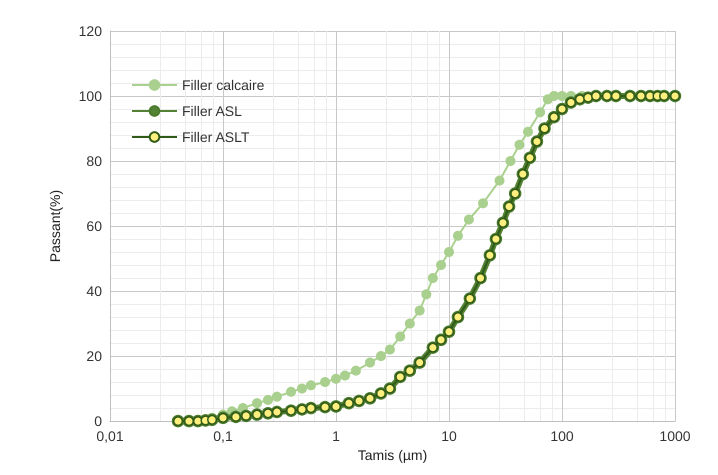 The width and height of the screenshot is (718, 475). What do you see at coordinates (223, 85) in the screenshot?
I see `legend-label: Filler calcaire` at bounding box center [223, 85].